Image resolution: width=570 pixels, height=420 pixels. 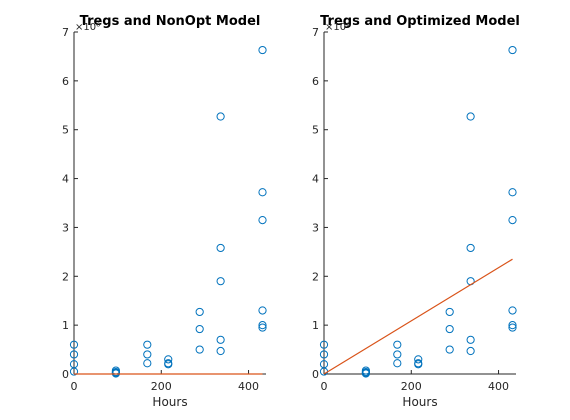 I want to click on subplot-title: Tregs and NonOpt Model, so click(x=170, y=21).